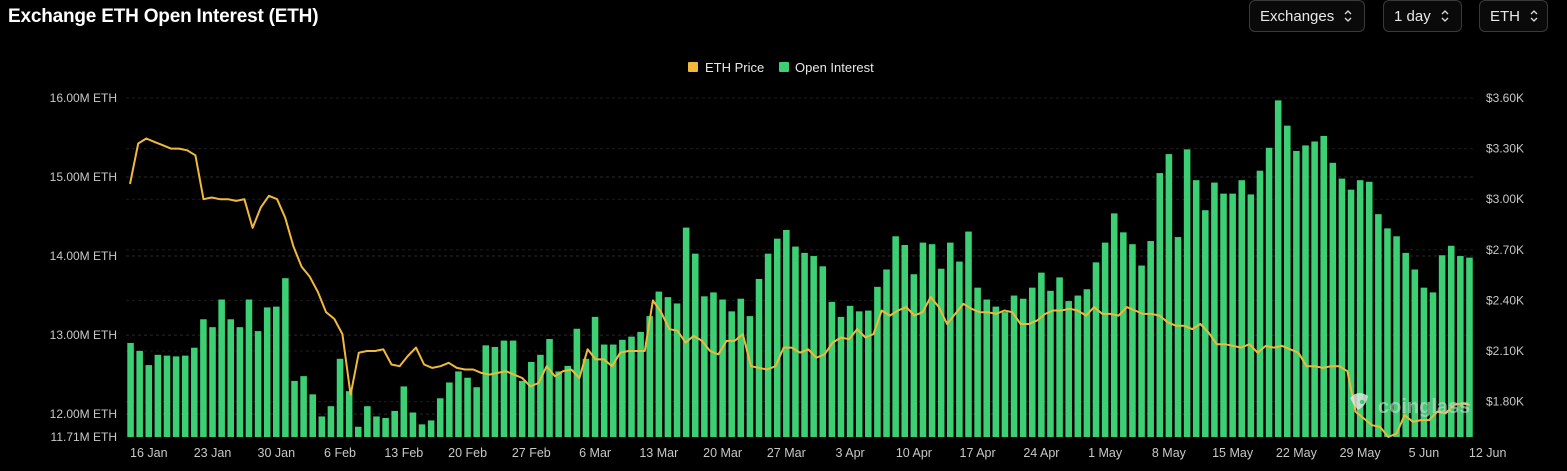 The width and height of the screenshot is (1567, 471). What do you see at coordinates (1307, 16) in the screenshot?
I see `exchange-select: Exchanges` at bounding box center [1307, 16].